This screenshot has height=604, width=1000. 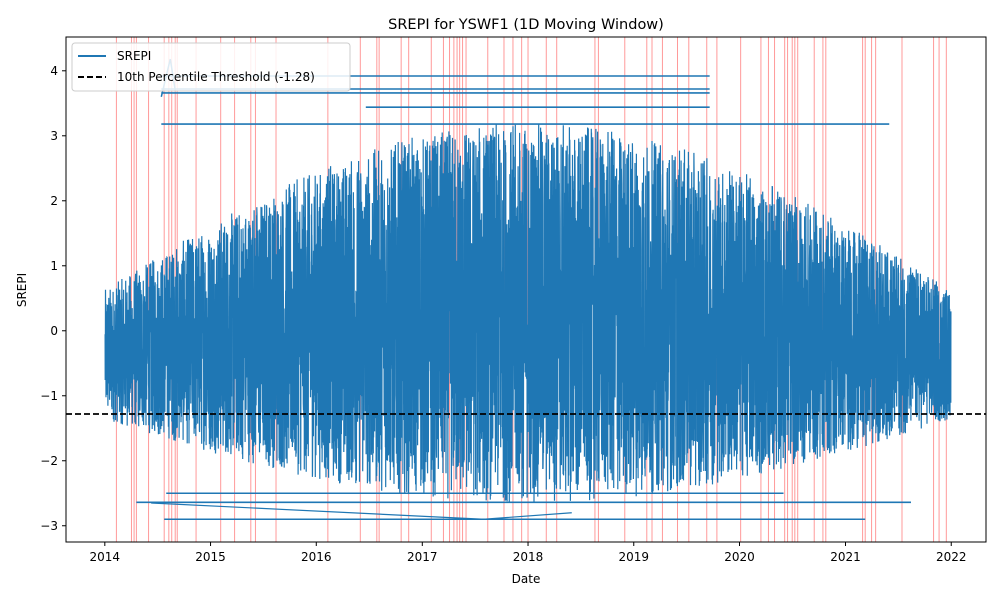 I want to click on srepi-trough, so click(x=361, y=511).